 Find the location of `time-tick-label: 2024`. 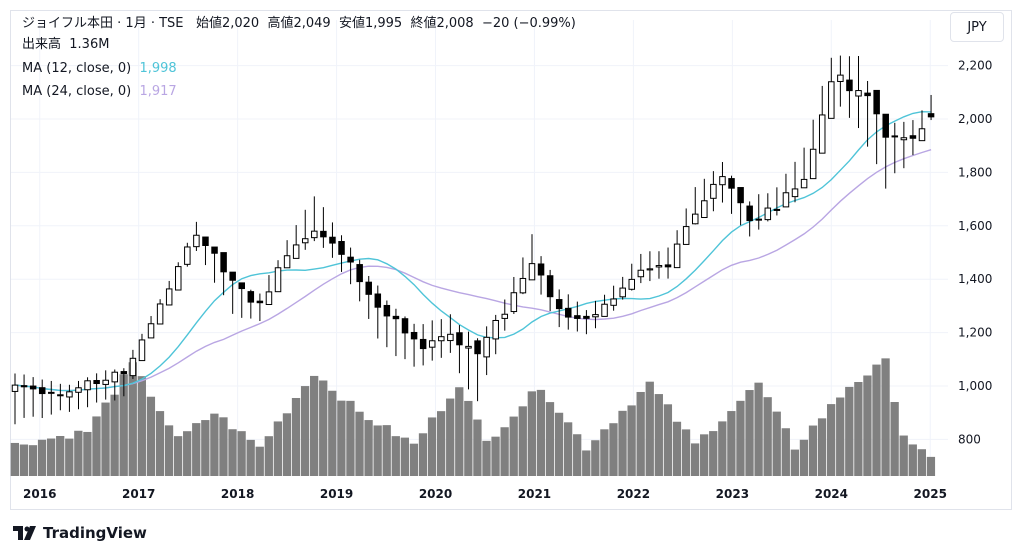

time-tick-label: 2024 is located at coordinates (831, 494).